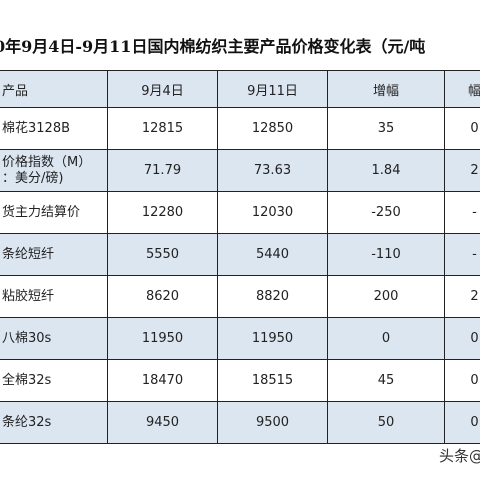 The height and width of the screenshot is (480, 480). I want to click on table-cell: 12850, so click(273, 129).